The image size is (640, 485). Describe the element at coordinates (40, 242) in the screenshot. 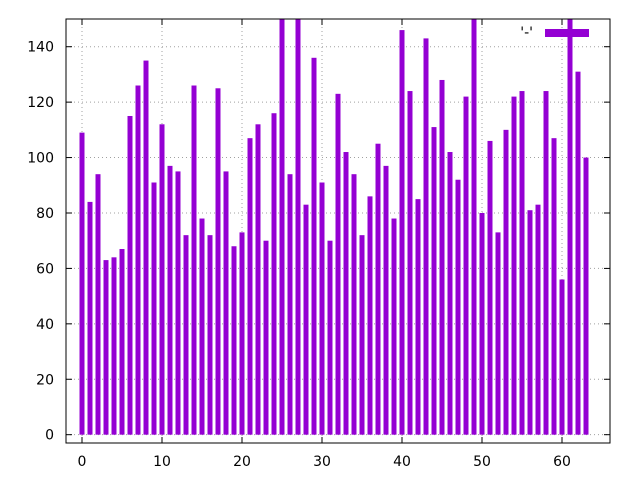

I see `y-tick-labels: 0 20 40 60 80 100 120 140` at that location.